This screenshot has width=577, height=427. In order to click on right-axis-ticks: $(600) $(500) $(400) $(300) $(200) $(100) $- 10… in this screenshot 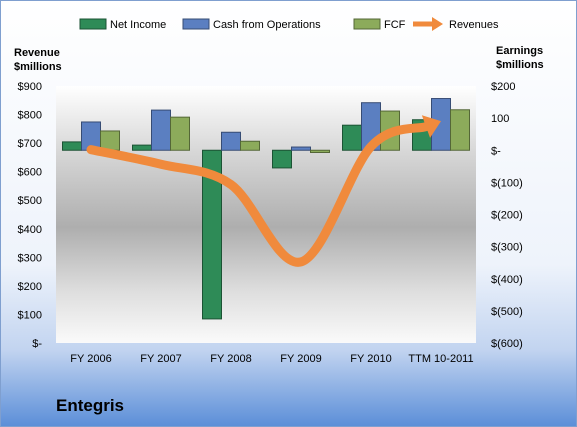, I will do `click(507, 215)`.